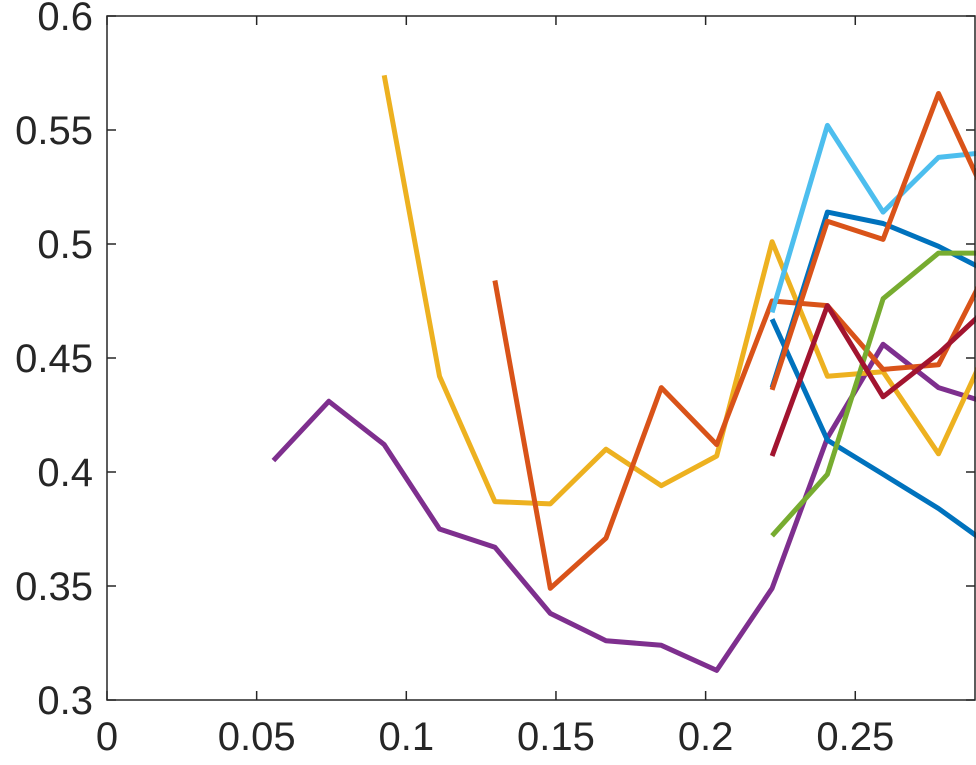 This screenshot has width=976, height=765. What do you see at coordinates (556, 737) in the screenshot?
I see `x-tick-label: 0.15` at bounding box center [556, 737].